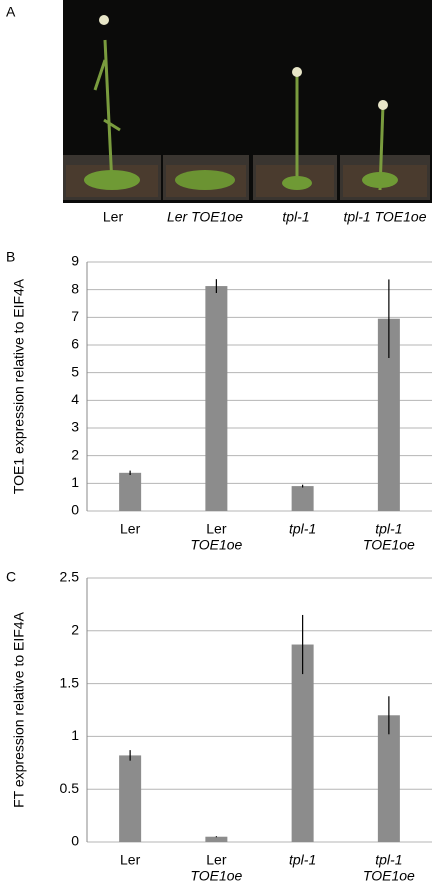 The width and height of the screenshot is (448, 884). Describe the element at coordinates (70, 788) in the screenshot. I see `y-tick-label: 0.5` at that location.